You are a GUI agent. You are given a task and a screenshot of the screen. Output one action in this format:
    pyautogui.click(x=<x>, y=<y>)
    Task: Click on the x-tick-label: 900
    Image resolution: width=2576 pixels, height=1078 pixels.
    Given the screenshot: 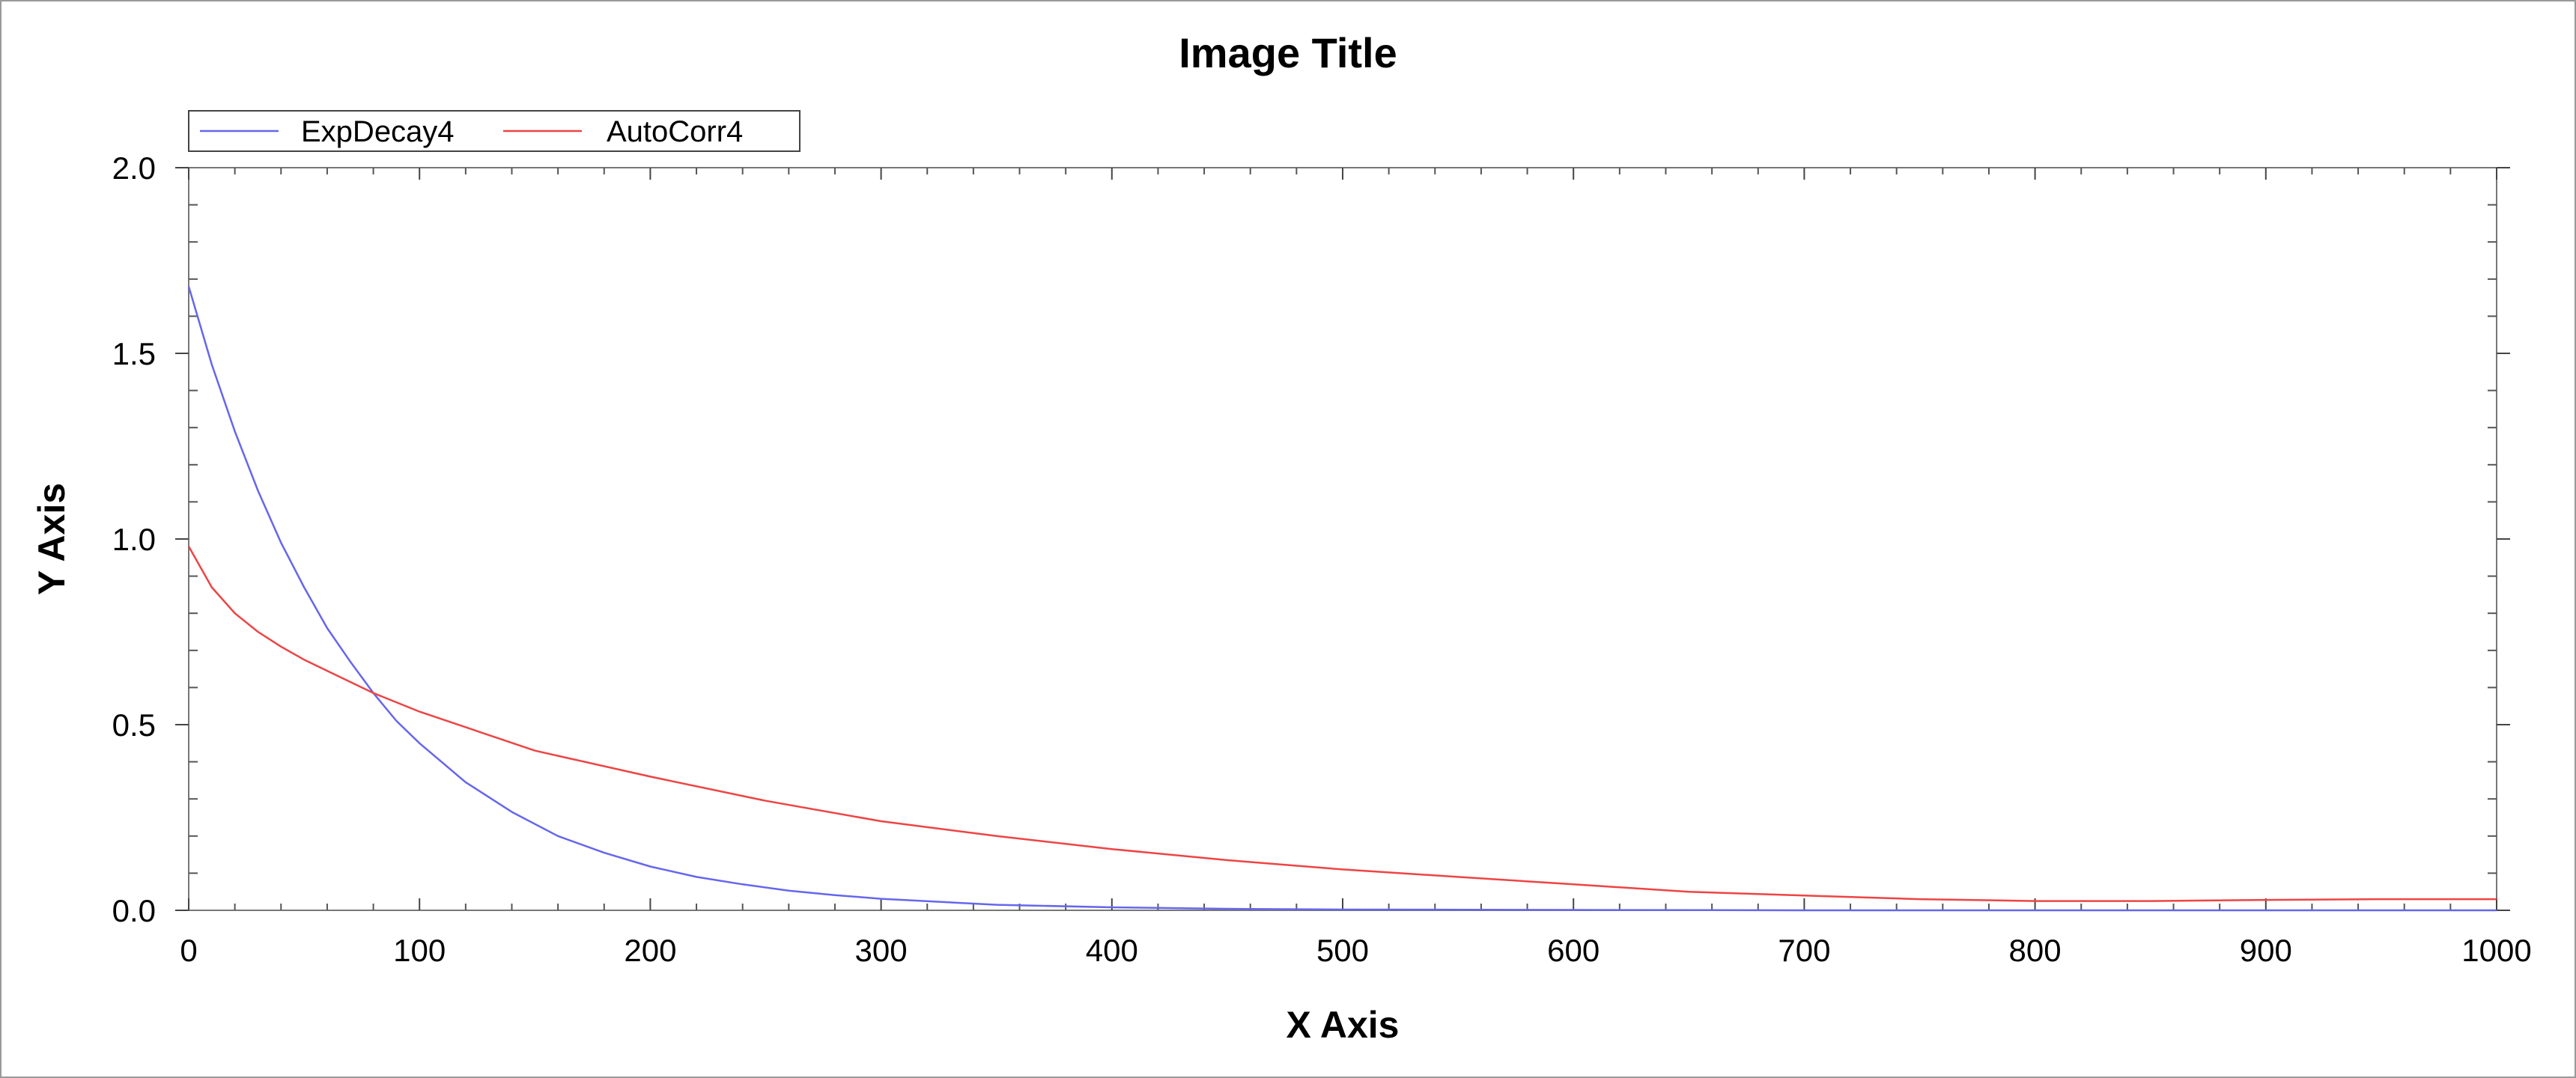 What is the action you would take?
    pyautogui.click(x=2266, y=950)
    